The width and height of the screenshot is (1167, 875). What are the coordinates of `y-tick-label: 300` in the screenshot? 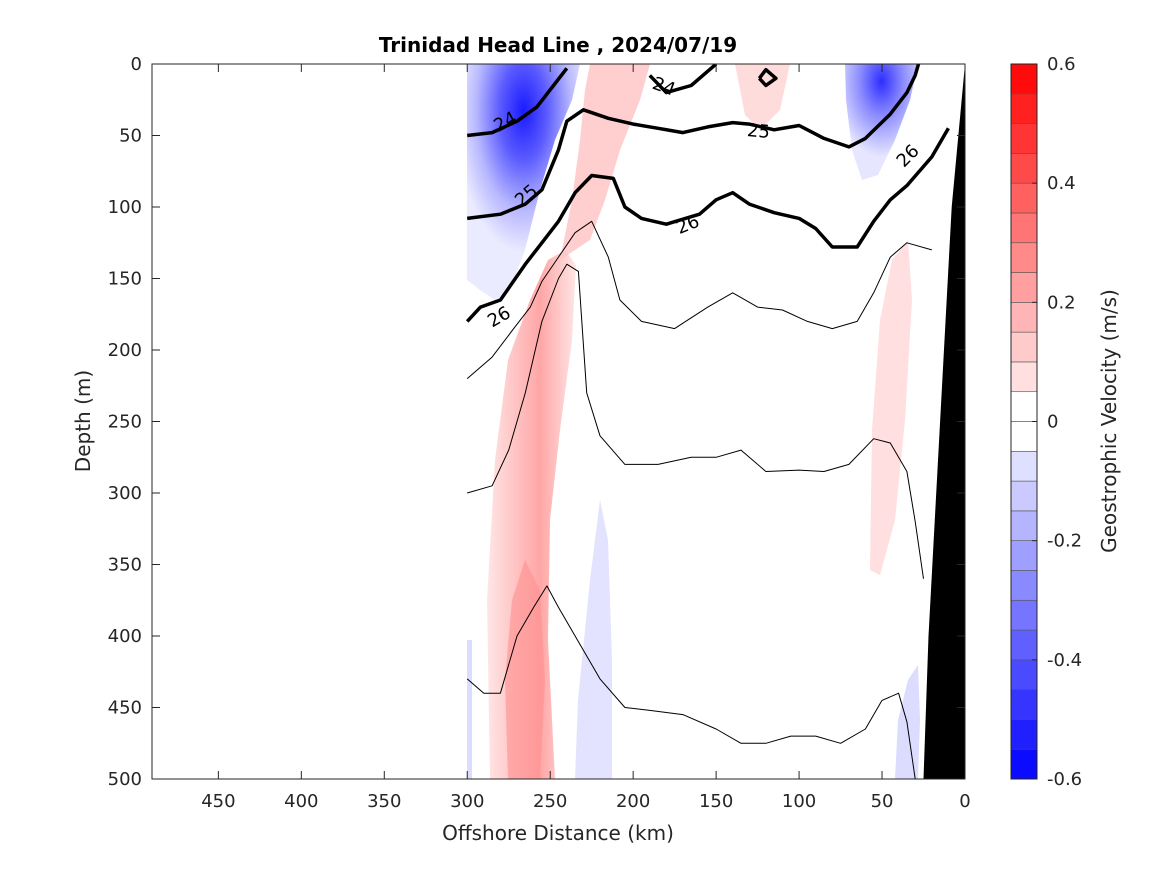 It's located at (125, 493).